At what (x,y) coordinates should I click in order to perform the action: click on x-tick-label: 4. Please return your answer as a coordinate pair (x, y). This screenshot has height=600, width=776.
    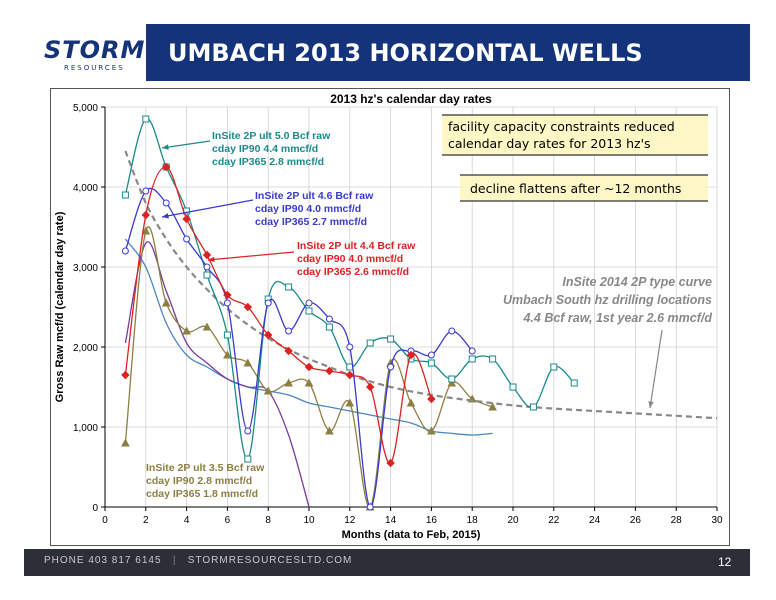
    Looking at the image, I should click on (187, 520).